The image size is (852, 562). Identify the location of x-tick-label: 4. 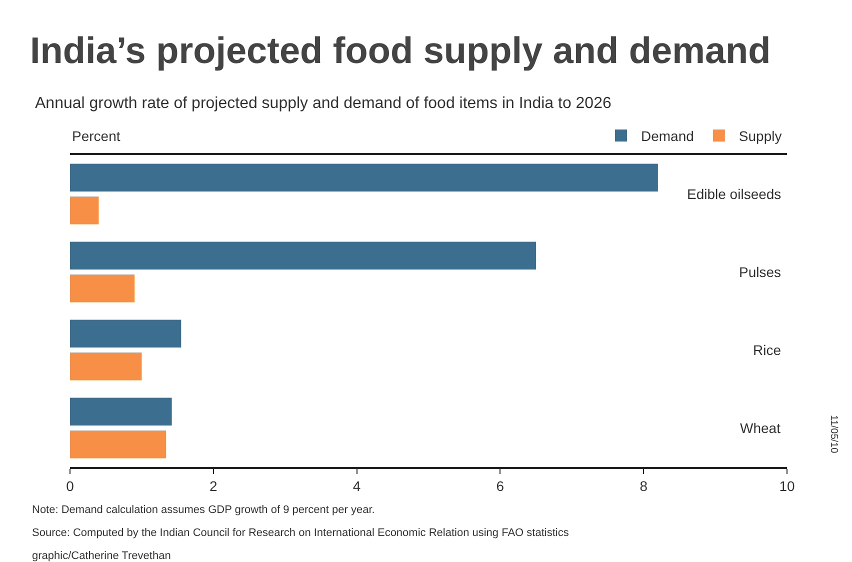
(356, 486).